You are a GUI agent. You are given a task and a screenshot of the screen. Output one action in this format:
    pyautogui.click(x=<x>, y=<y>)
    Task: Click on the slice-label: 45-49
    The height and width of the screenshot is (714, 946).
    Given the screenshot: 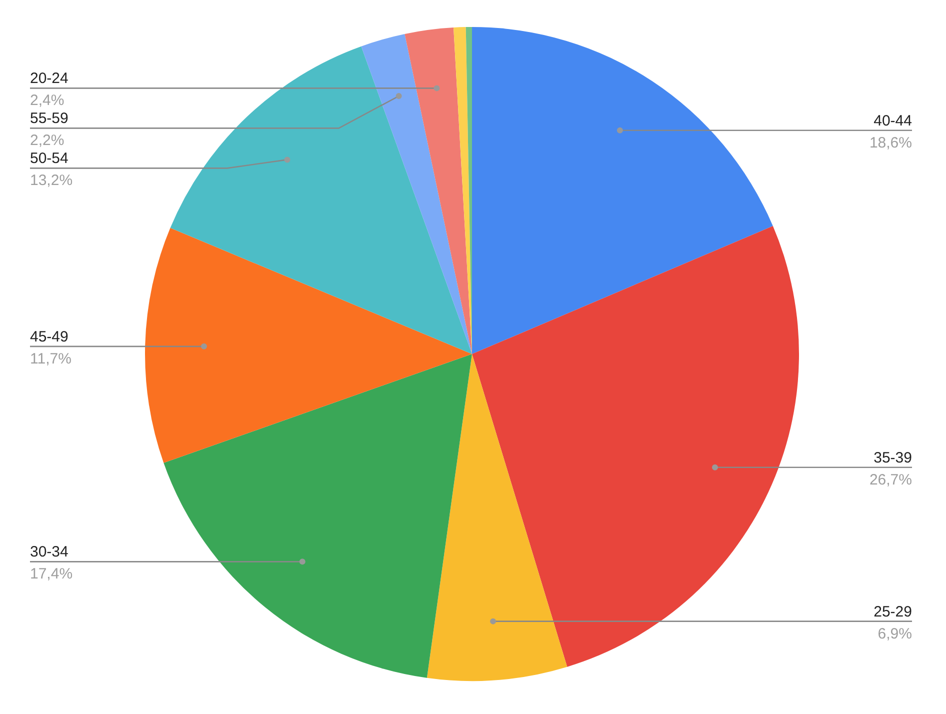 What is the action you would take?
    pyautogui.click(x=49, y=337)
    